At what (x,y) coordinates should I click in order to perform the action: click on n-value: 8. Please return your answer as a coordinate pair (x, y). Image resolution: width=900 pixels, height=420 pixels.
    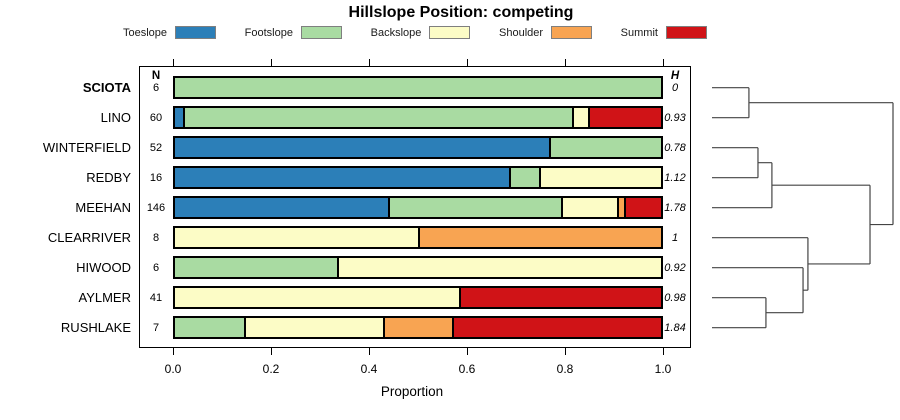
    Looking at the image, I should click on (156, 237).